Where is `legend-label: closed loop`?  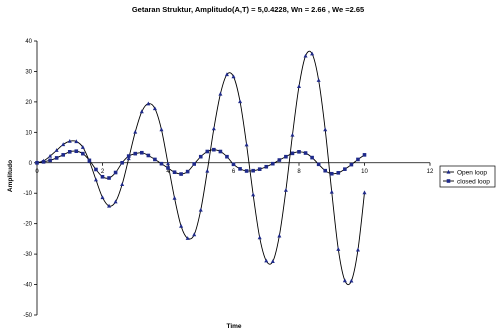 legend-label: closed loop is located at coordinates (473, 181).